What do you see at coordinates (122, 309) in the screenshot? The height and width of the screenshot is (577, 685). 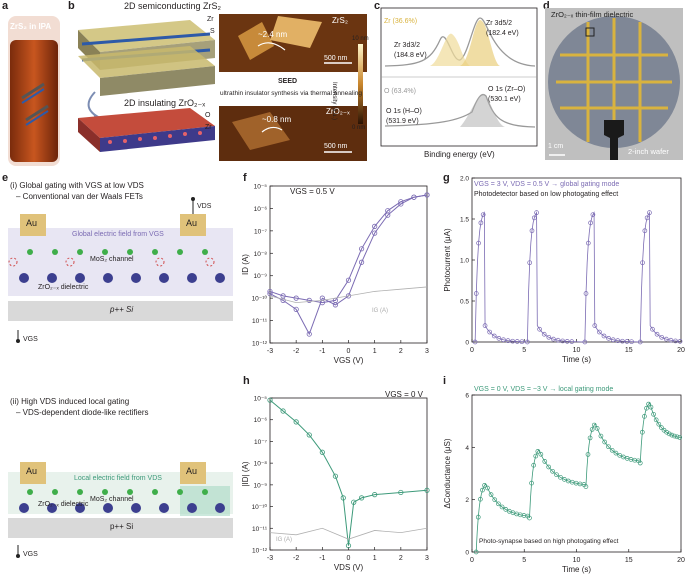 I see `e-si-i: p++ Si` at bounding box center [122, 309].